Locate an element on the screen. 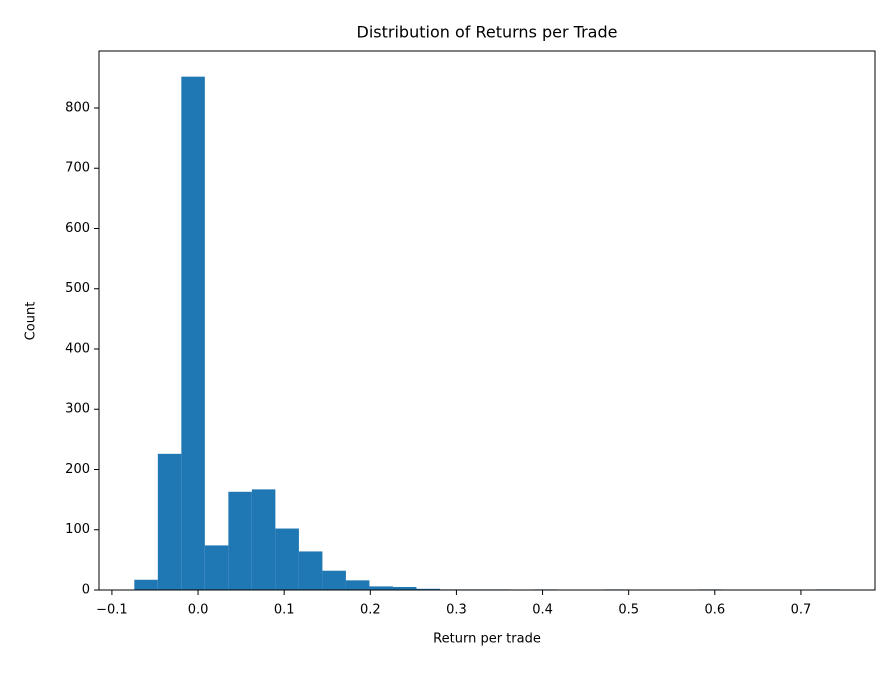  y-tick-label: 700 is located at coordinates (77, 168).